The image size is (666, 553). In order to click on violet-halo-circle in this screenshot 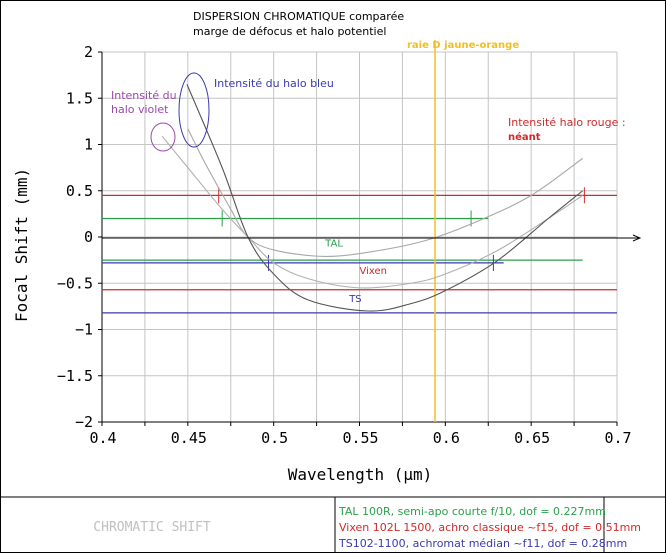, I will do `click(163, 137)`.